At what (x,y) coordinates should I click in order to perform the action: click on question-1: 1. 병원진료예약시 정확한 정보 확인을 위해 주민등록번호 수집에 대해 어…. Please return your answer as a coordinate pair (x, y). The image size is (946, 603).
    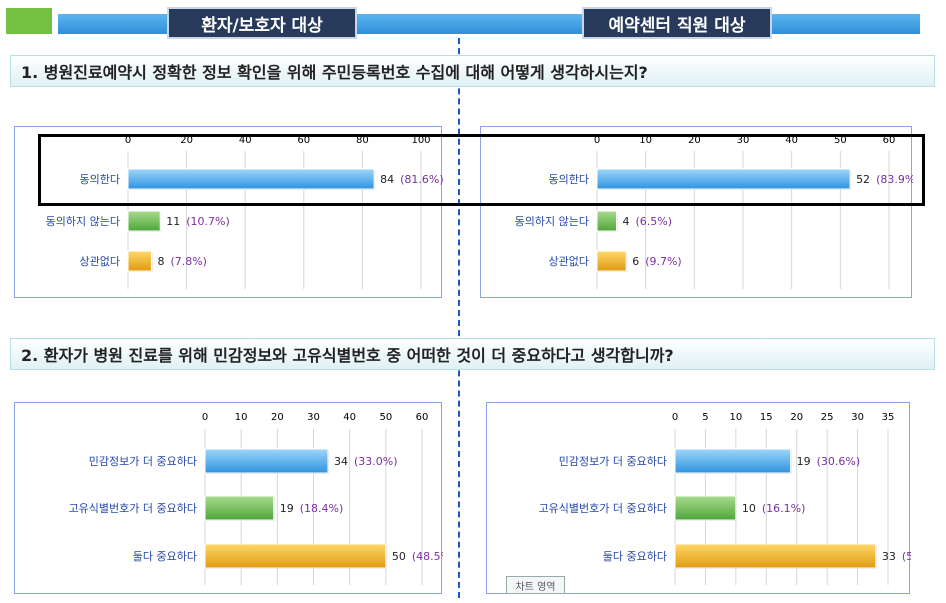
    Looking at the image, I should click on (472, 71).